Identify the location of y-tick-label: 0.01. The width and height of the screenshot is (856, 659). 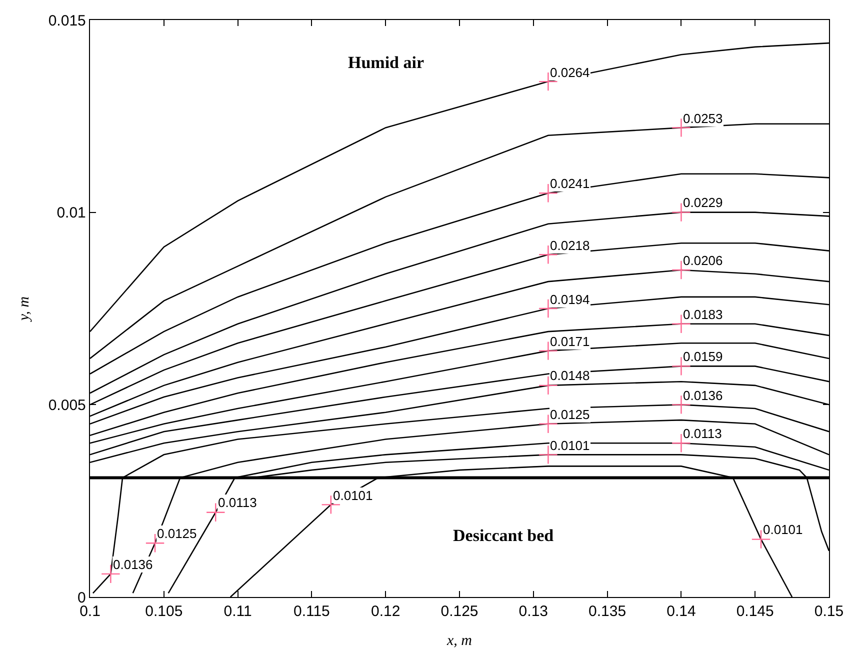
(71, 213).